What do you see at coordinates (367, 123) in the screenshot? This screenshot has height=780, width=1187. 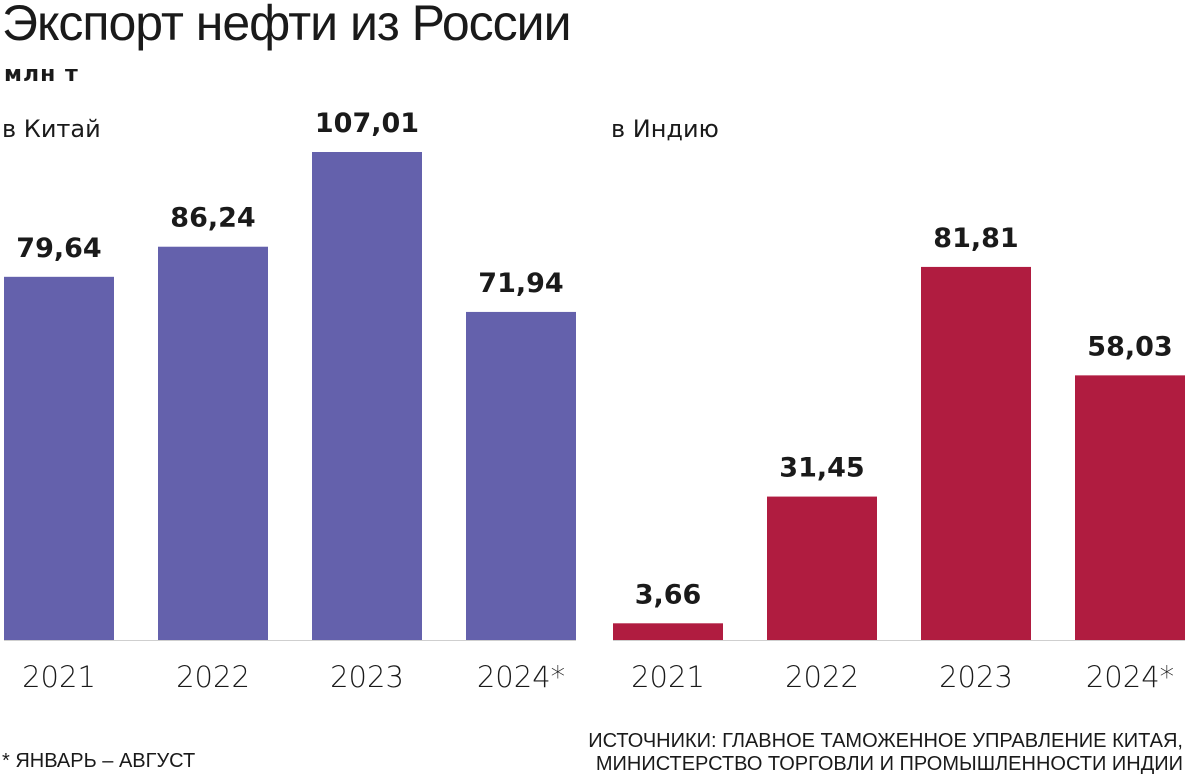 I see `value-label-china-2: 107,01` at bounding box center [367, 123].